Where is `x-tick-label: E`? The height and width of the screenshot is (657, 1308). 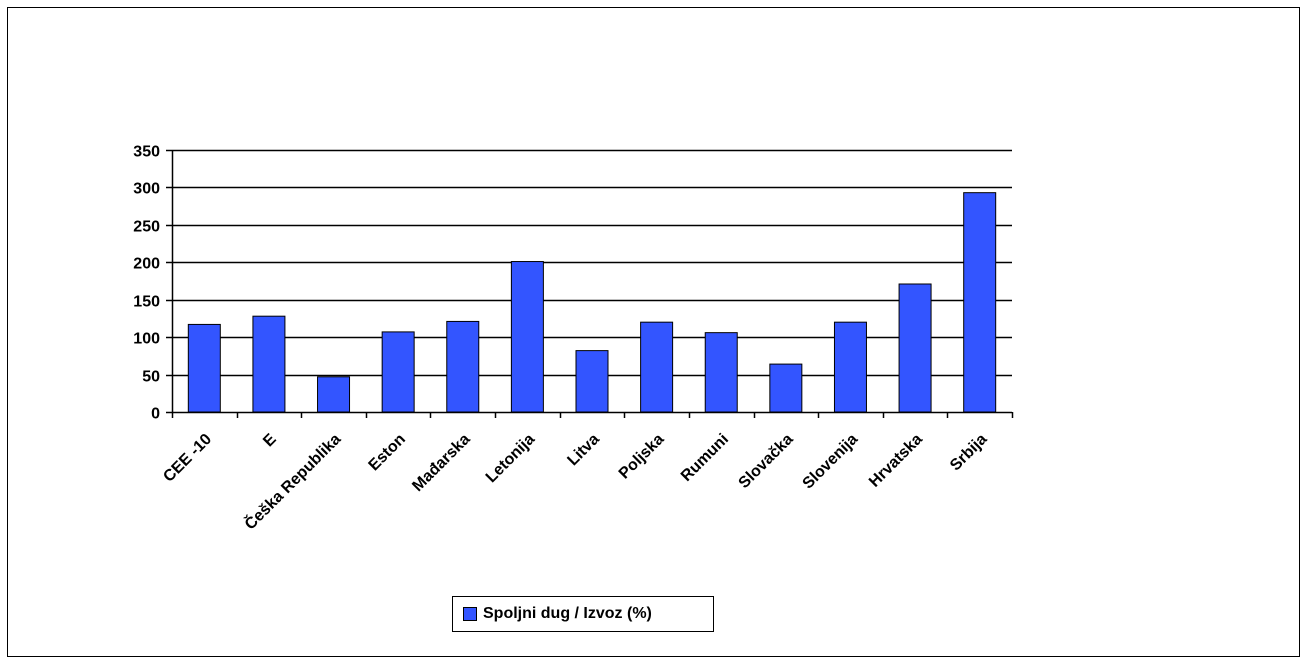
x-tick-label: E is located at coordinates (270, 441).